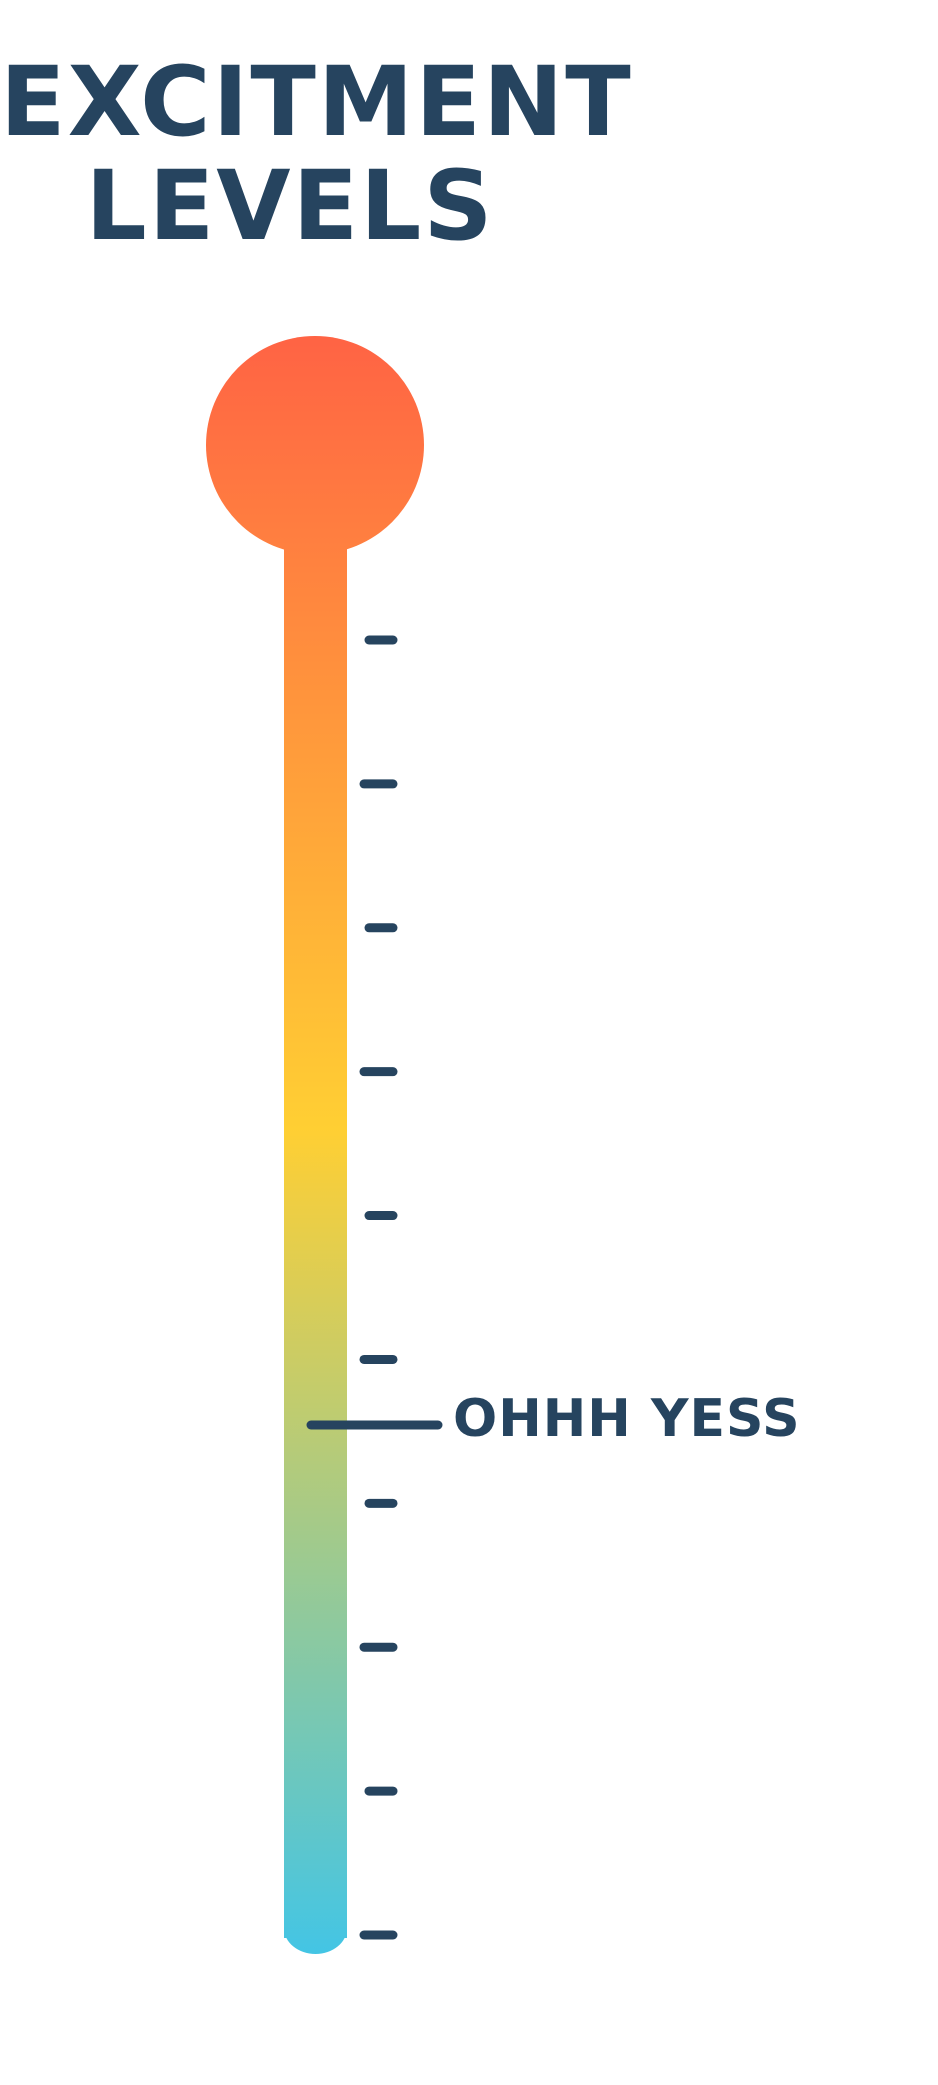 The image size is (938, 2085). Describe the element at coordinates (315, 445) in the screenshot. I see `thermometer-bulb` at that location.